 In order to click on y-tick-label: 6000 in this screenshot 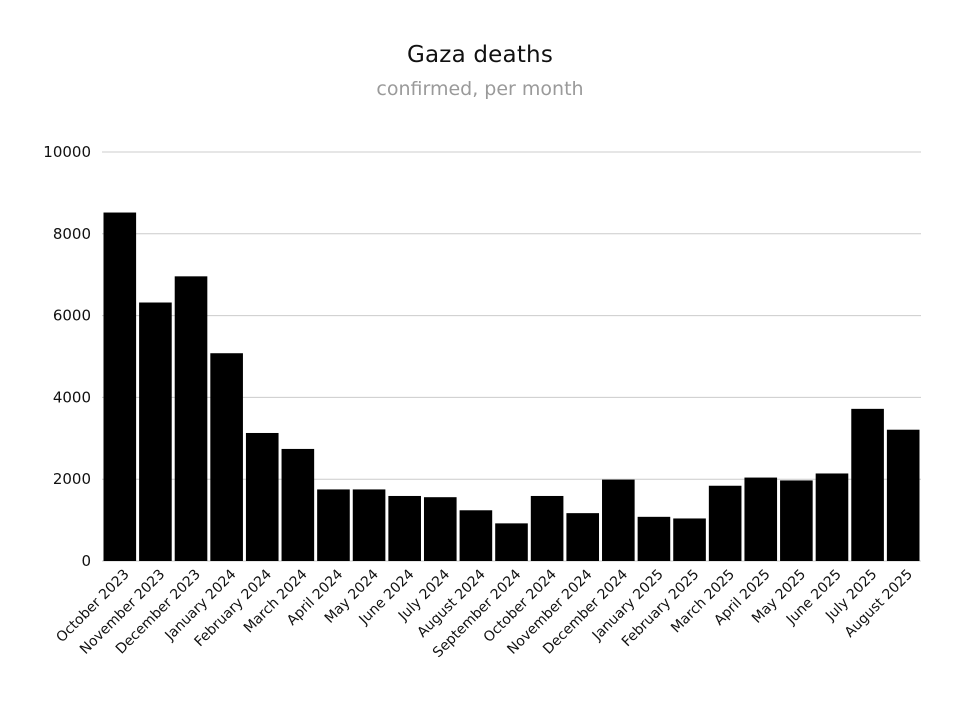, I will do `click(72, 316)`.